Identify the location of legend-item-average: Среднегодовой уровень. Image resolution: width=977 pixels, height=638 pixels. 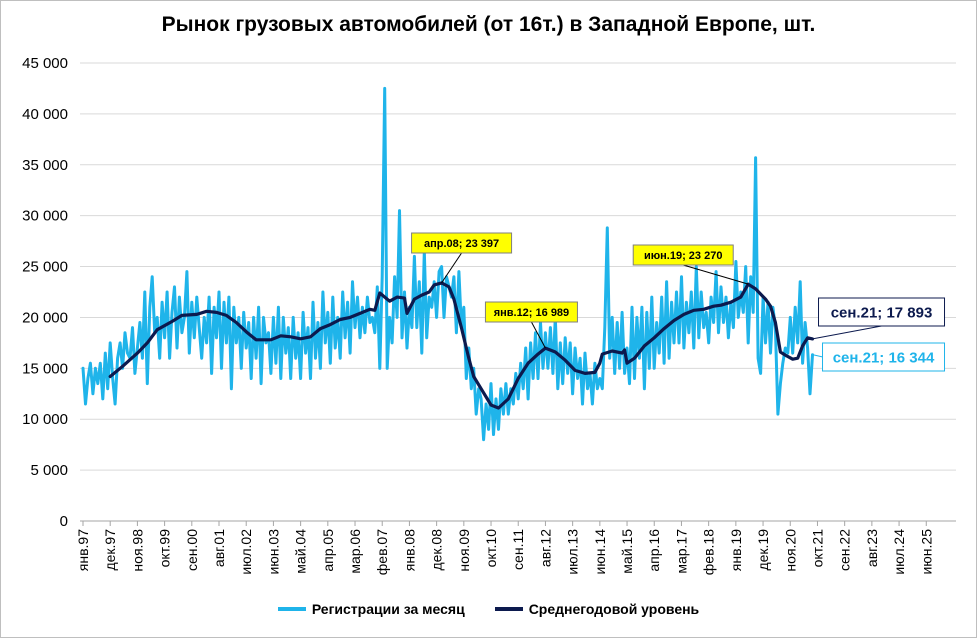
(597, 609).